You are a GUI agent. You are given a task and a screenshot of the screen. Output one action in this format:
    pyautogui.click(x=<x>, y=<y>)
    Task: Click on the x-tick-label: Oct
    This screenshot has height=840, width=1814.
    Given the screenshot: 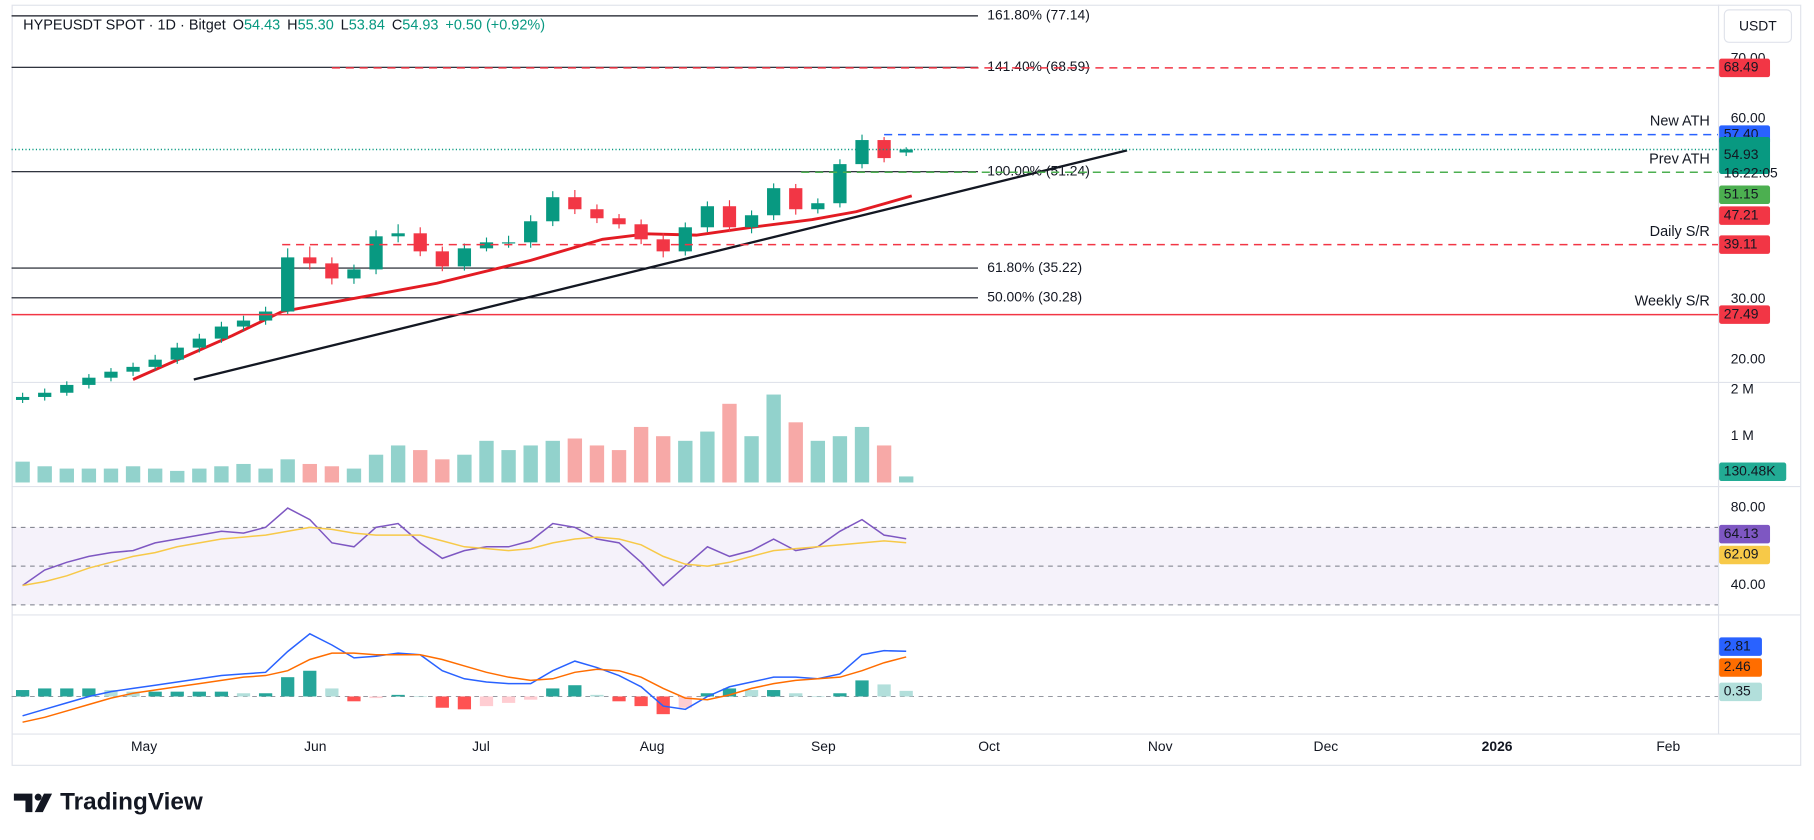 What is the action you would take?
    pyautogui.click(x=989, y=746)
    